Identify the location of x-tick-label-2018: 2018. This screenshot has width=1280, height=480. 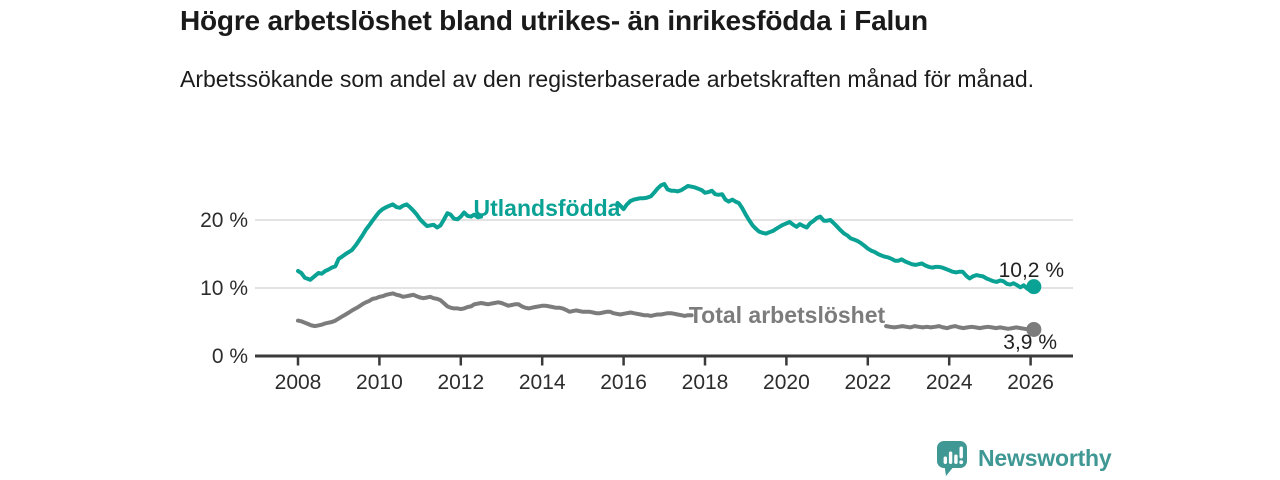
(705, 382).